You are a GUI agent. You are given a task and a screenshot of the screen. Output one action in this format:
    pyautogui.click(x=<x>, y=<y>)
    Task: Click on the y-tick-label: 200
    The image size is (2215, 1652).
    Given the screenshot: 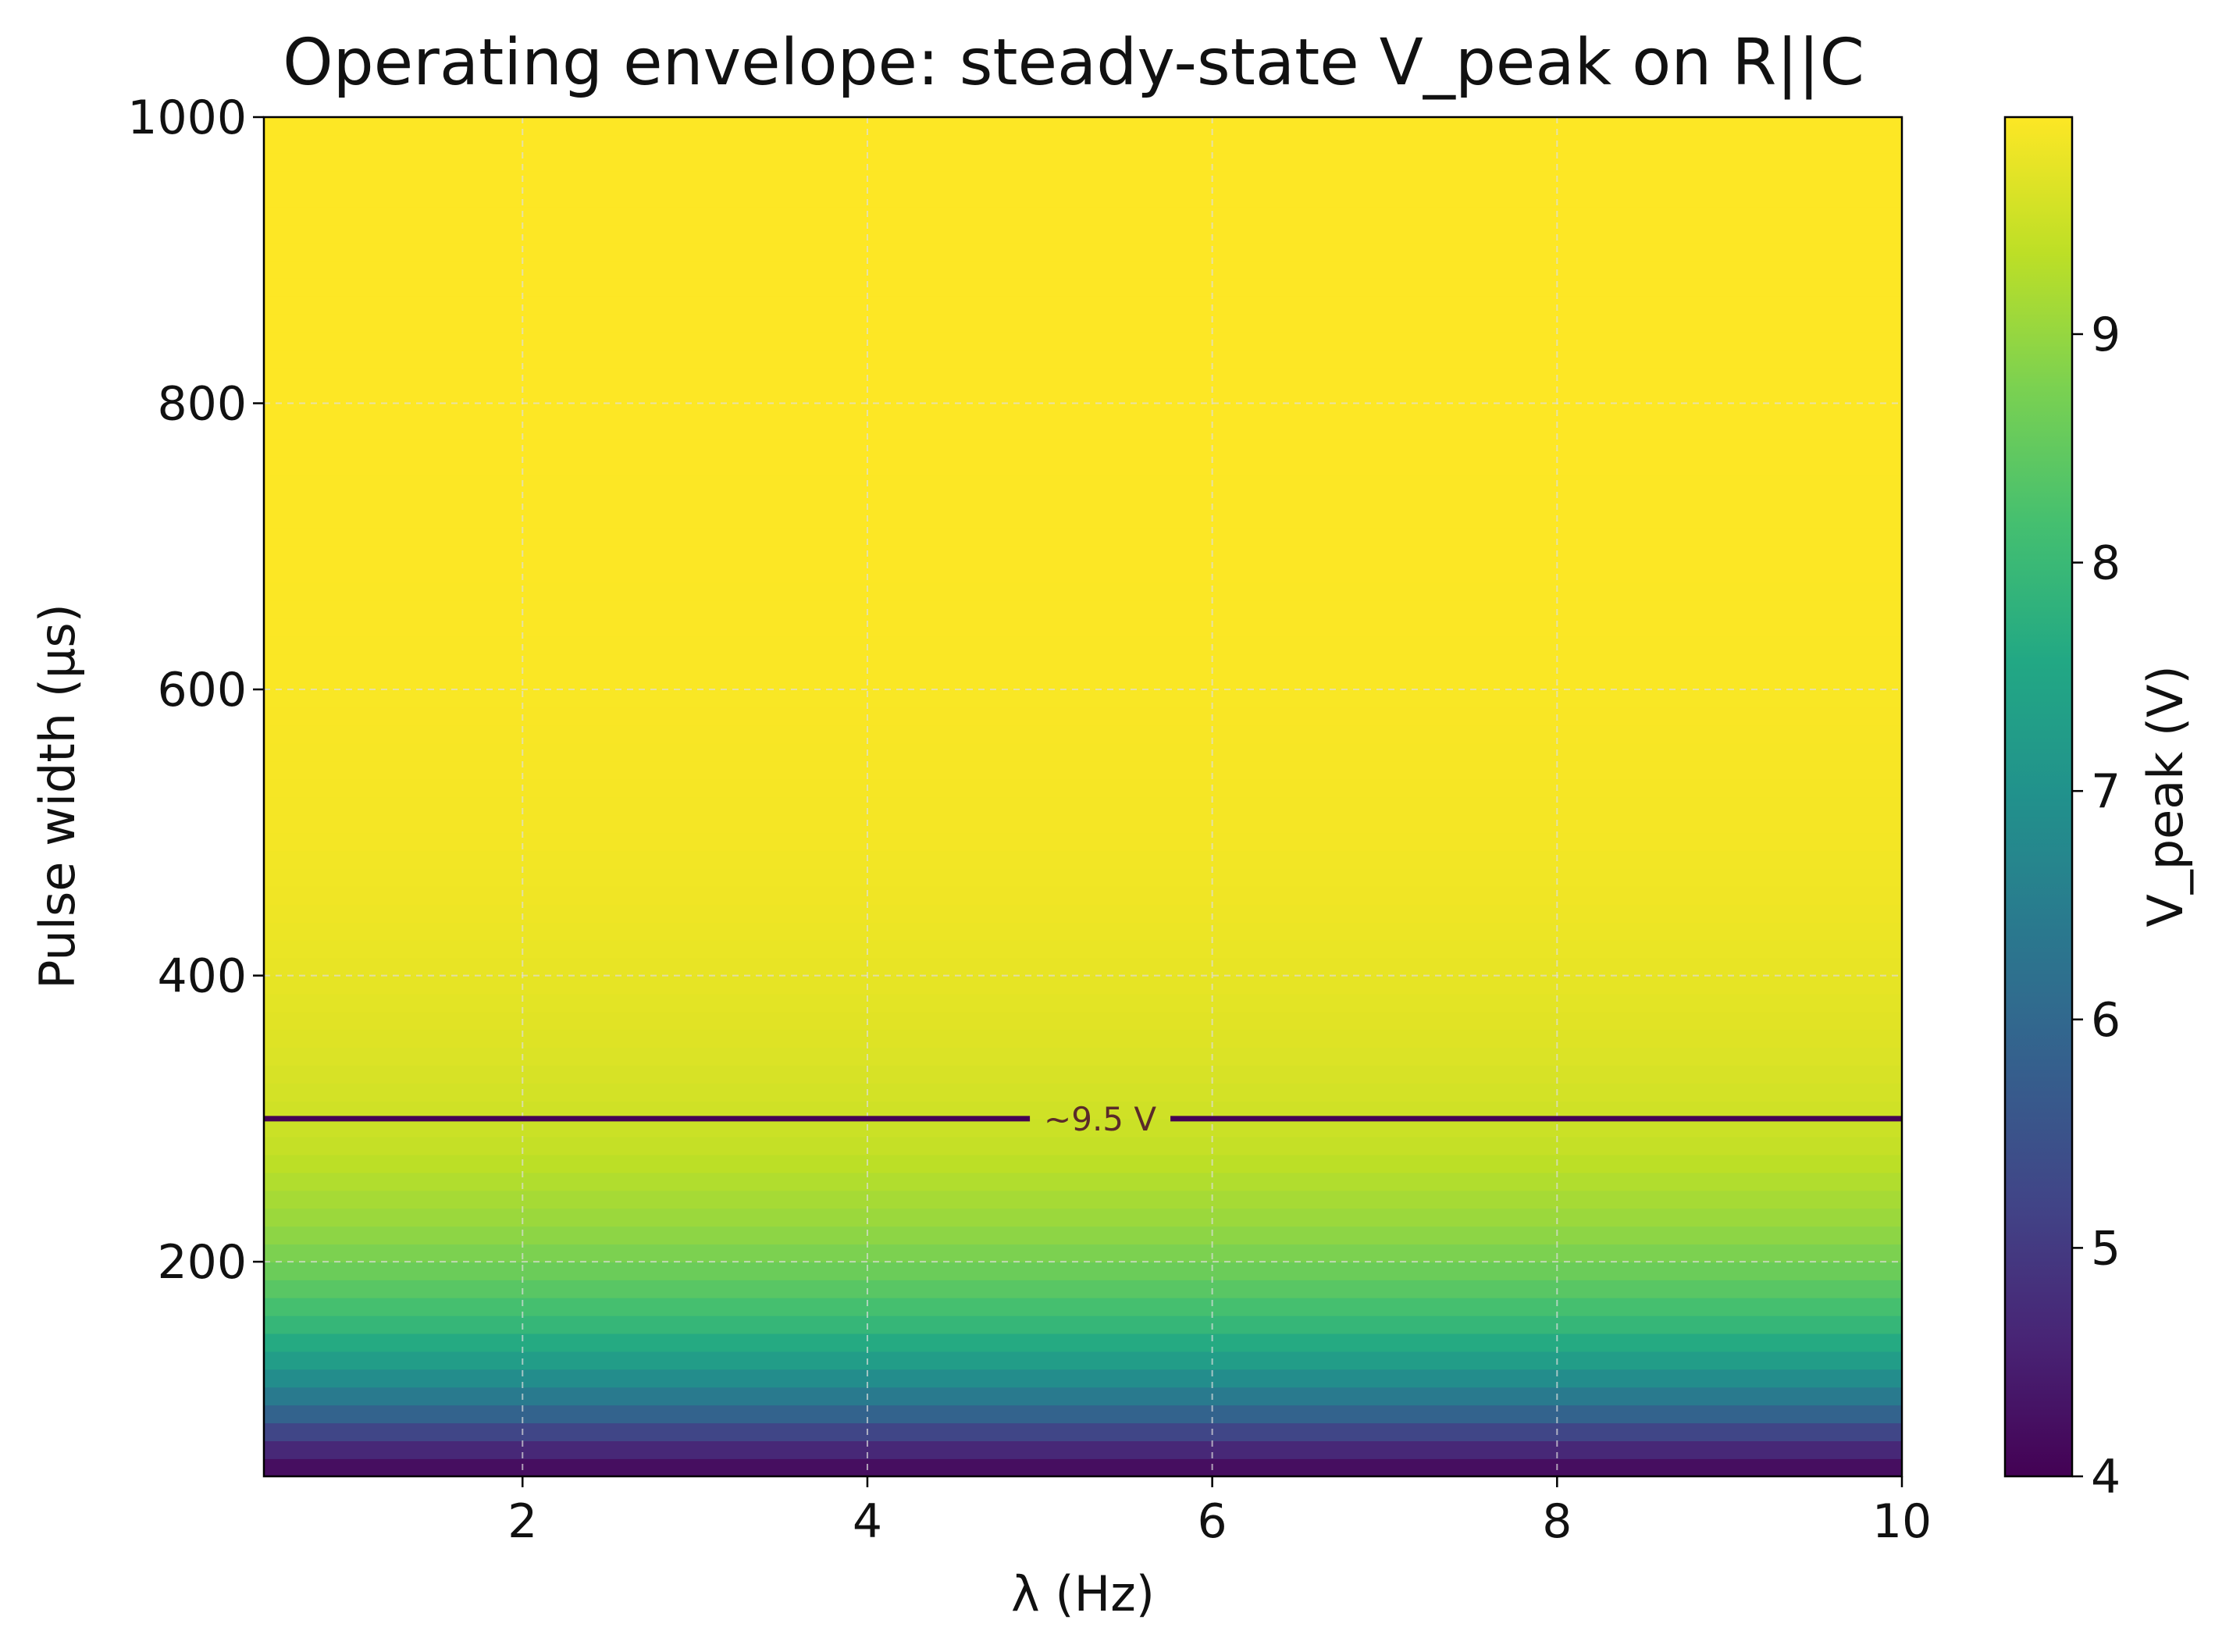 What is the action you would take?
    pyautogui.click(x=202, y=1263)
    